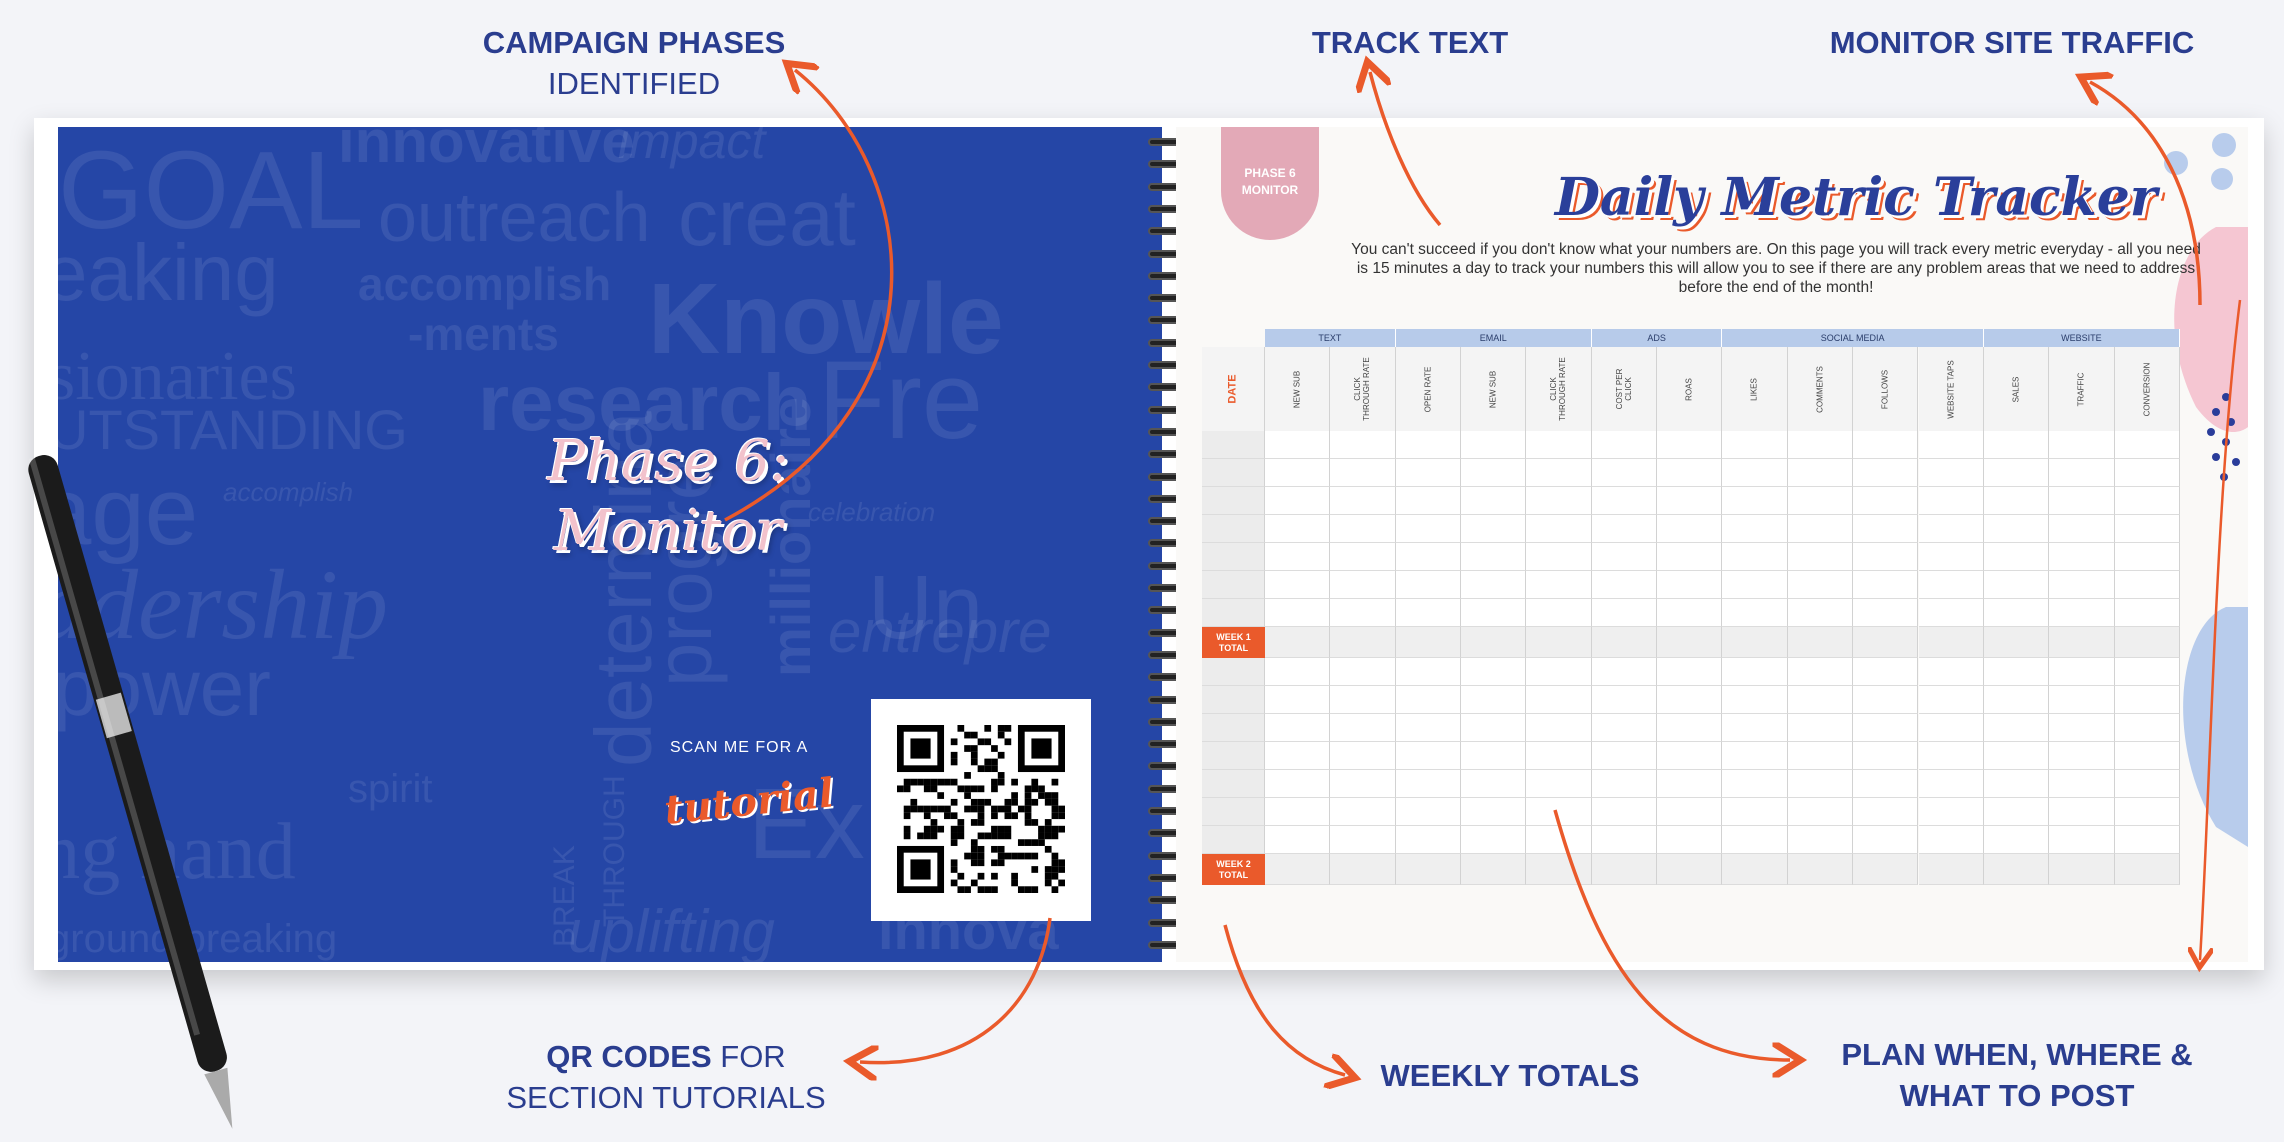  Describe the element at coordinates (981, 810) in the screenshot. I see `qr-code` at that location.